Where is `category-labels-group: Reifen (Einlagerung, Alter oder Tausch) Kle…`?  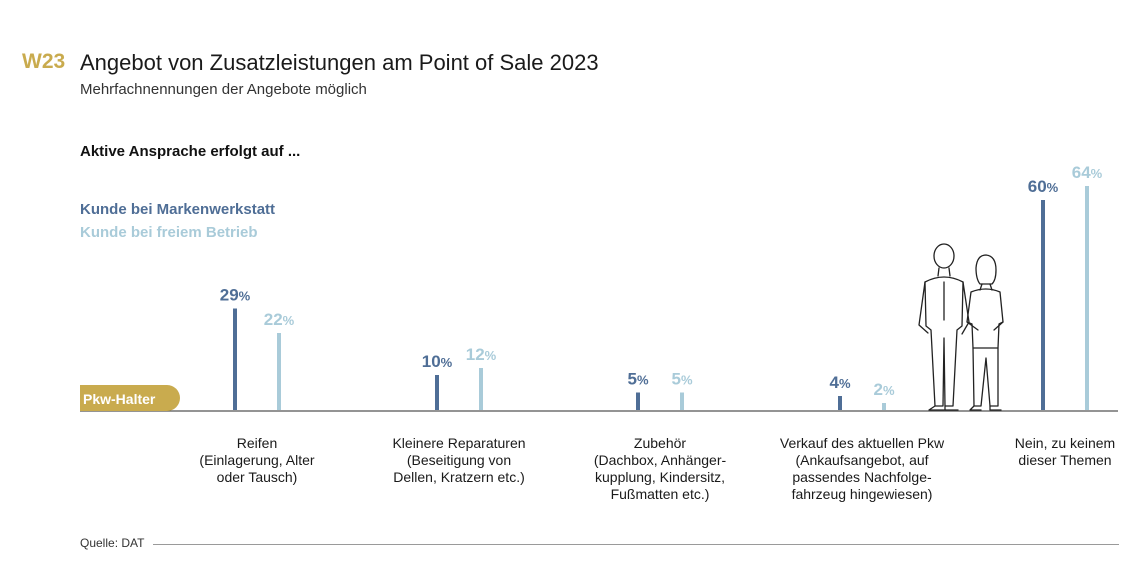 category-labels-group: Reifen (Einlagerung, Alter oder Tausch) Kle… is located at coordinates (657, 468).